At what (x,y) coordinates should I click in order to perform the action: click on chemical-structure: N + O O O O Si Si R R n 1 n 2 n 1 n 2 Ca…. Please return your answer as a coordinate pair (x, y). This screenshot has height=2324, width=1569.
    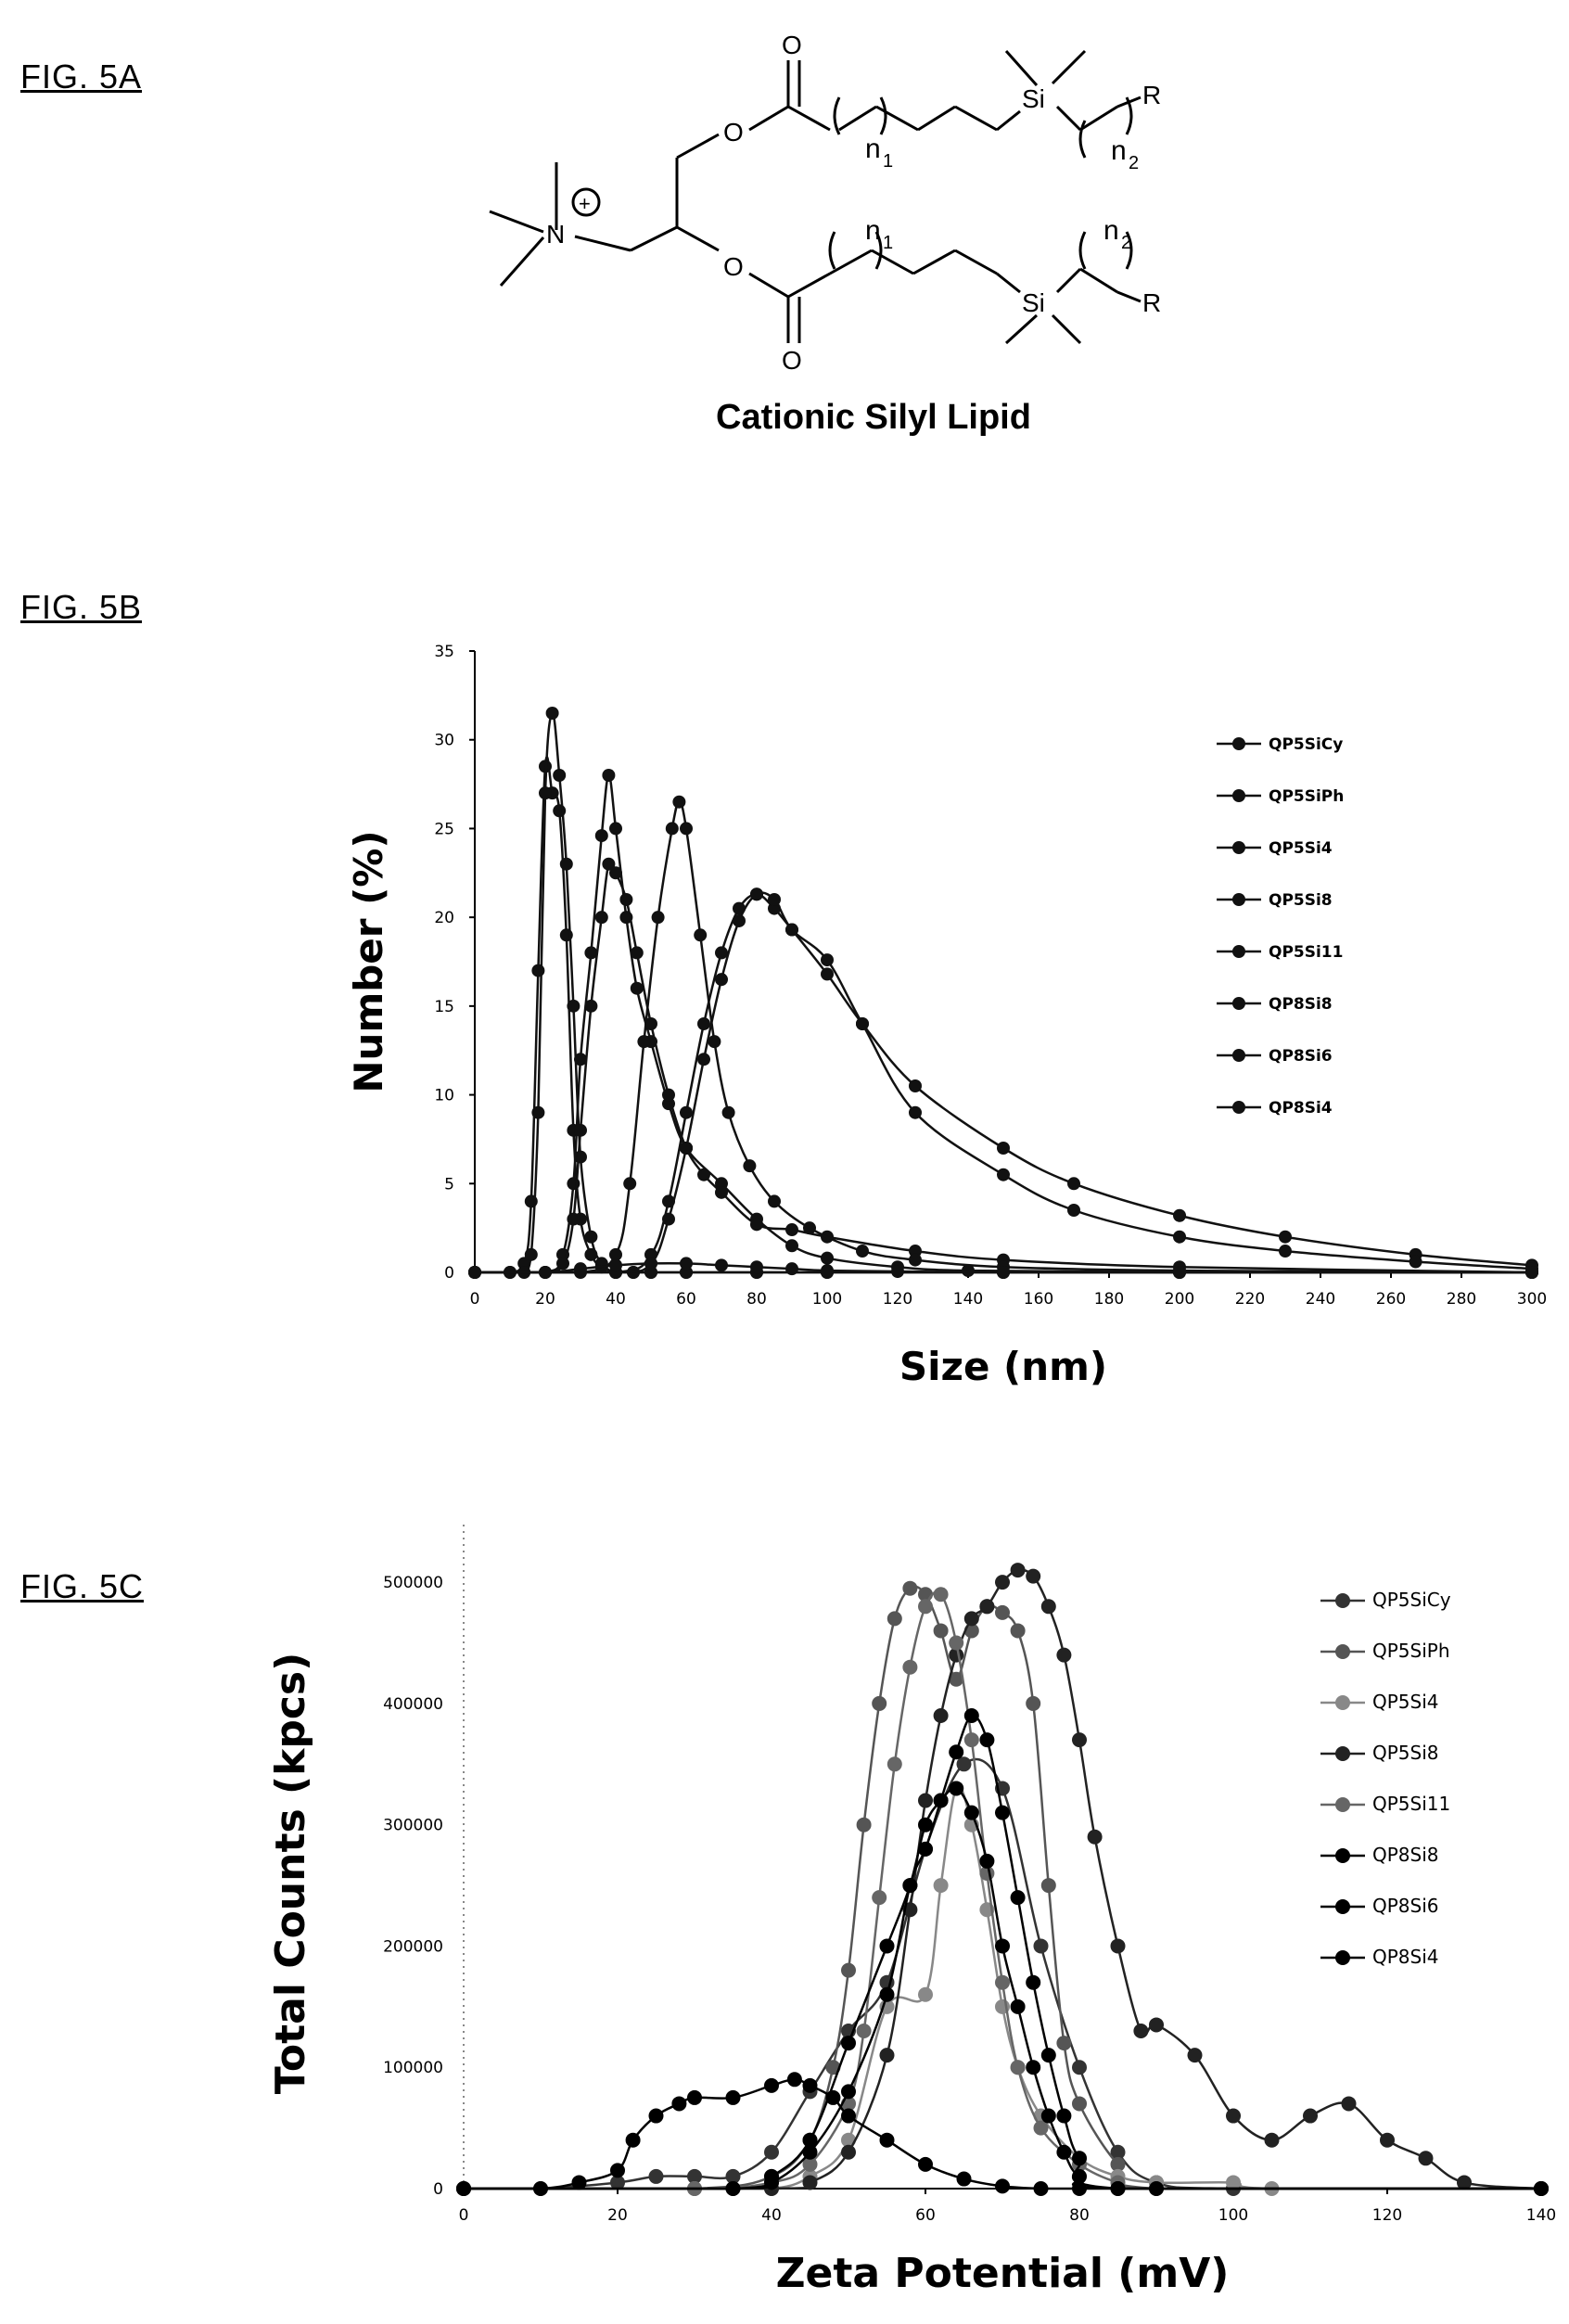
    Looking at the image, I should click on (825, 234).